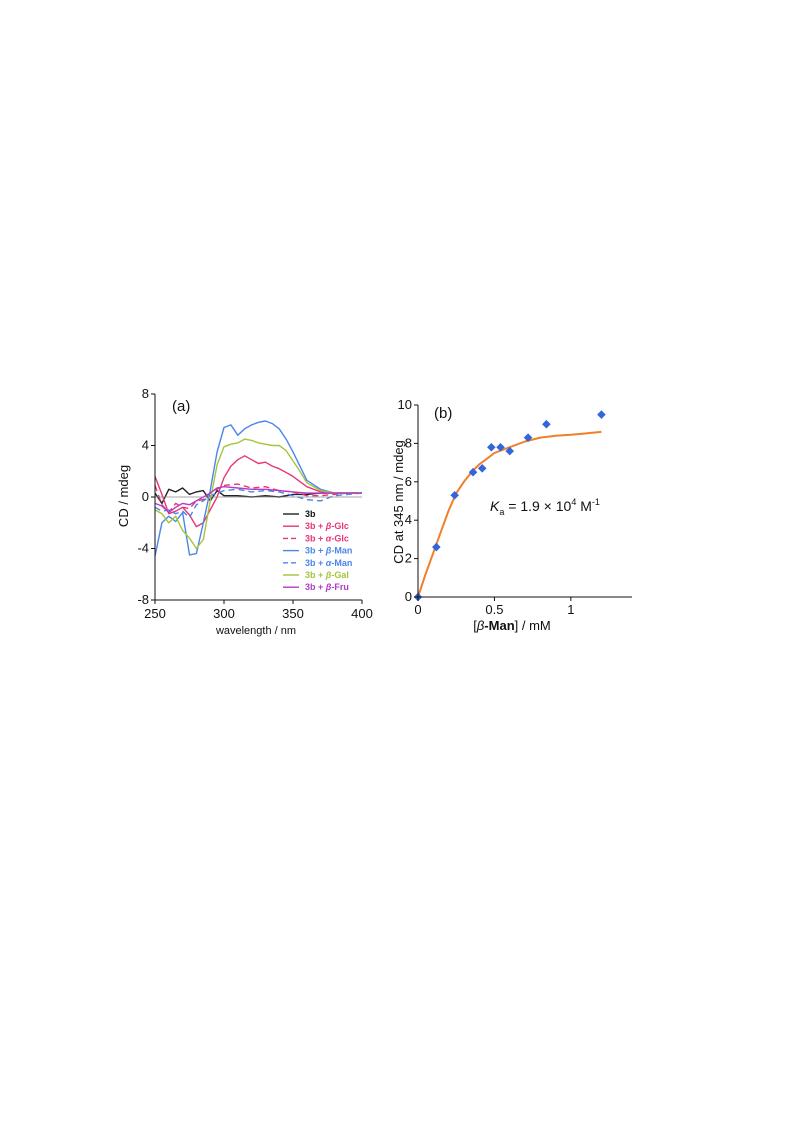 This screenshot has width=793, height=1121. Describe the element at coordinates (533, 625) in the screenshot. I see `xlabel-close: ] / mM` at that location.